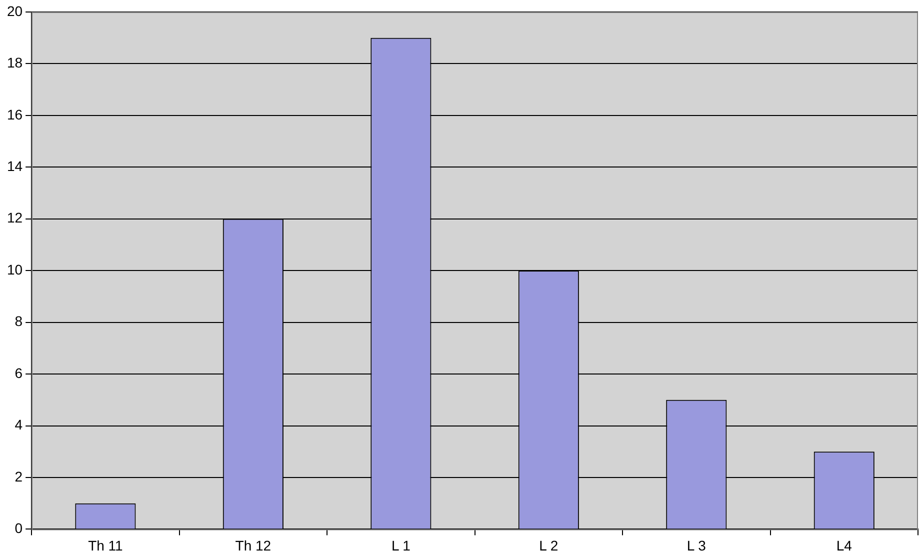  I want to click on y-tick-label: 0, so click(18, 528).